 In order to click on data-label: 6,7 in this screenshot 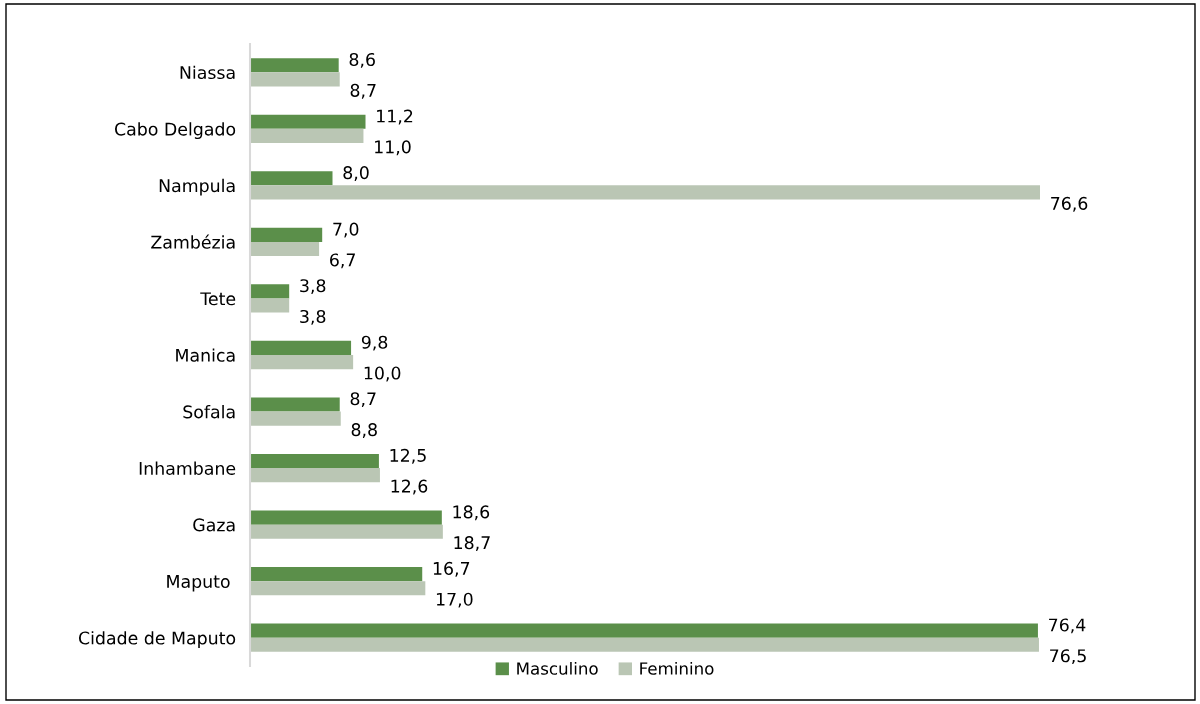, I will do `click(342, 261)`.